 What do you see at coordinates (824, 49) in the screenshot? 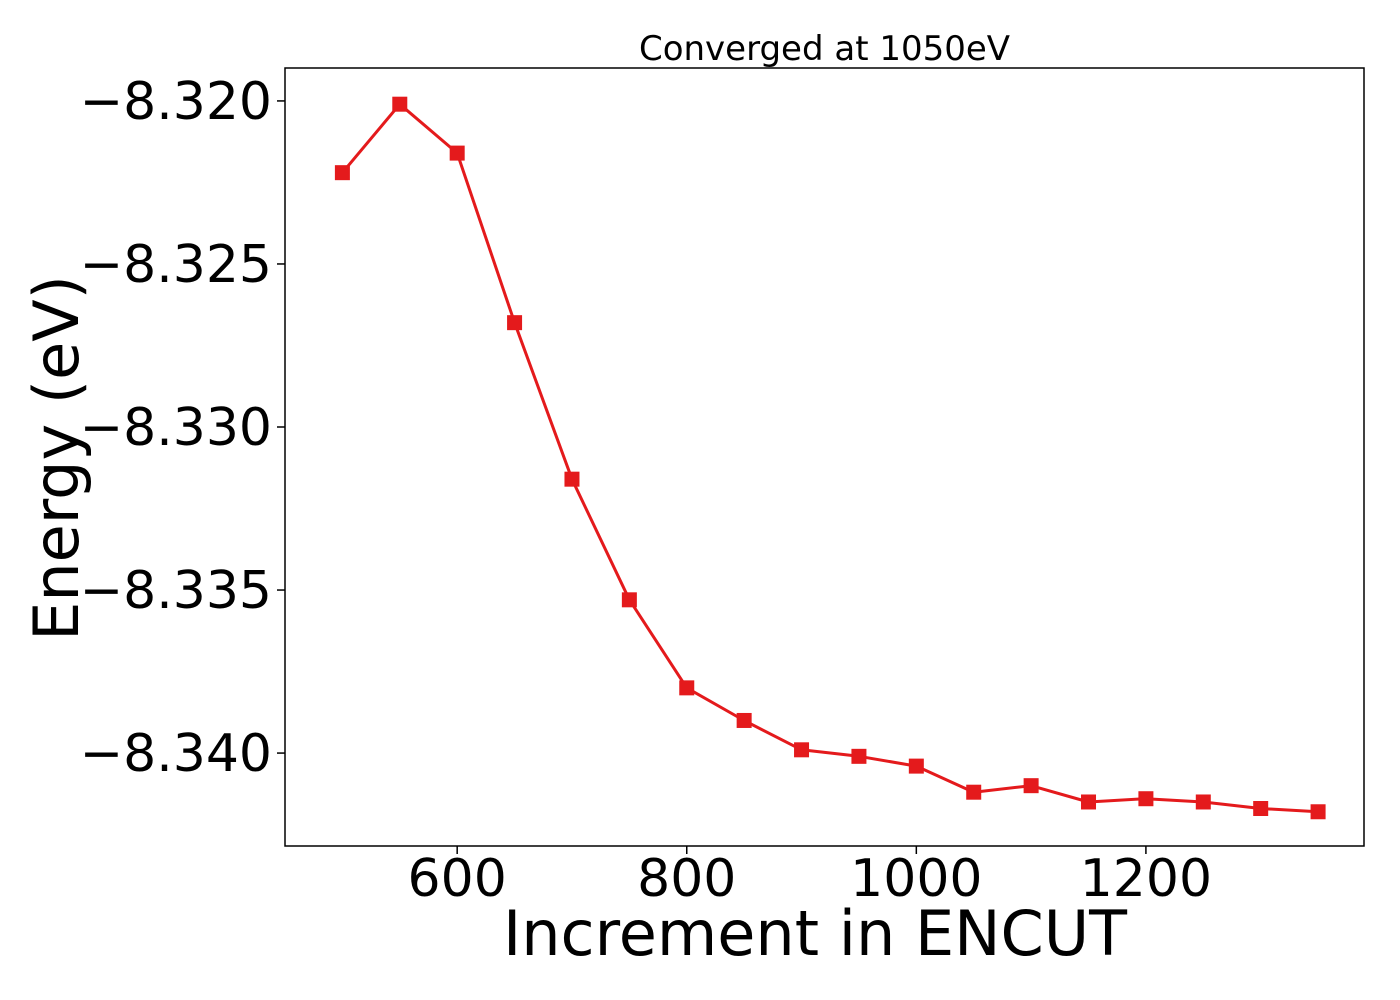
I see `chart-title: Converged at 1050eV` at bounding box center [824, 49].